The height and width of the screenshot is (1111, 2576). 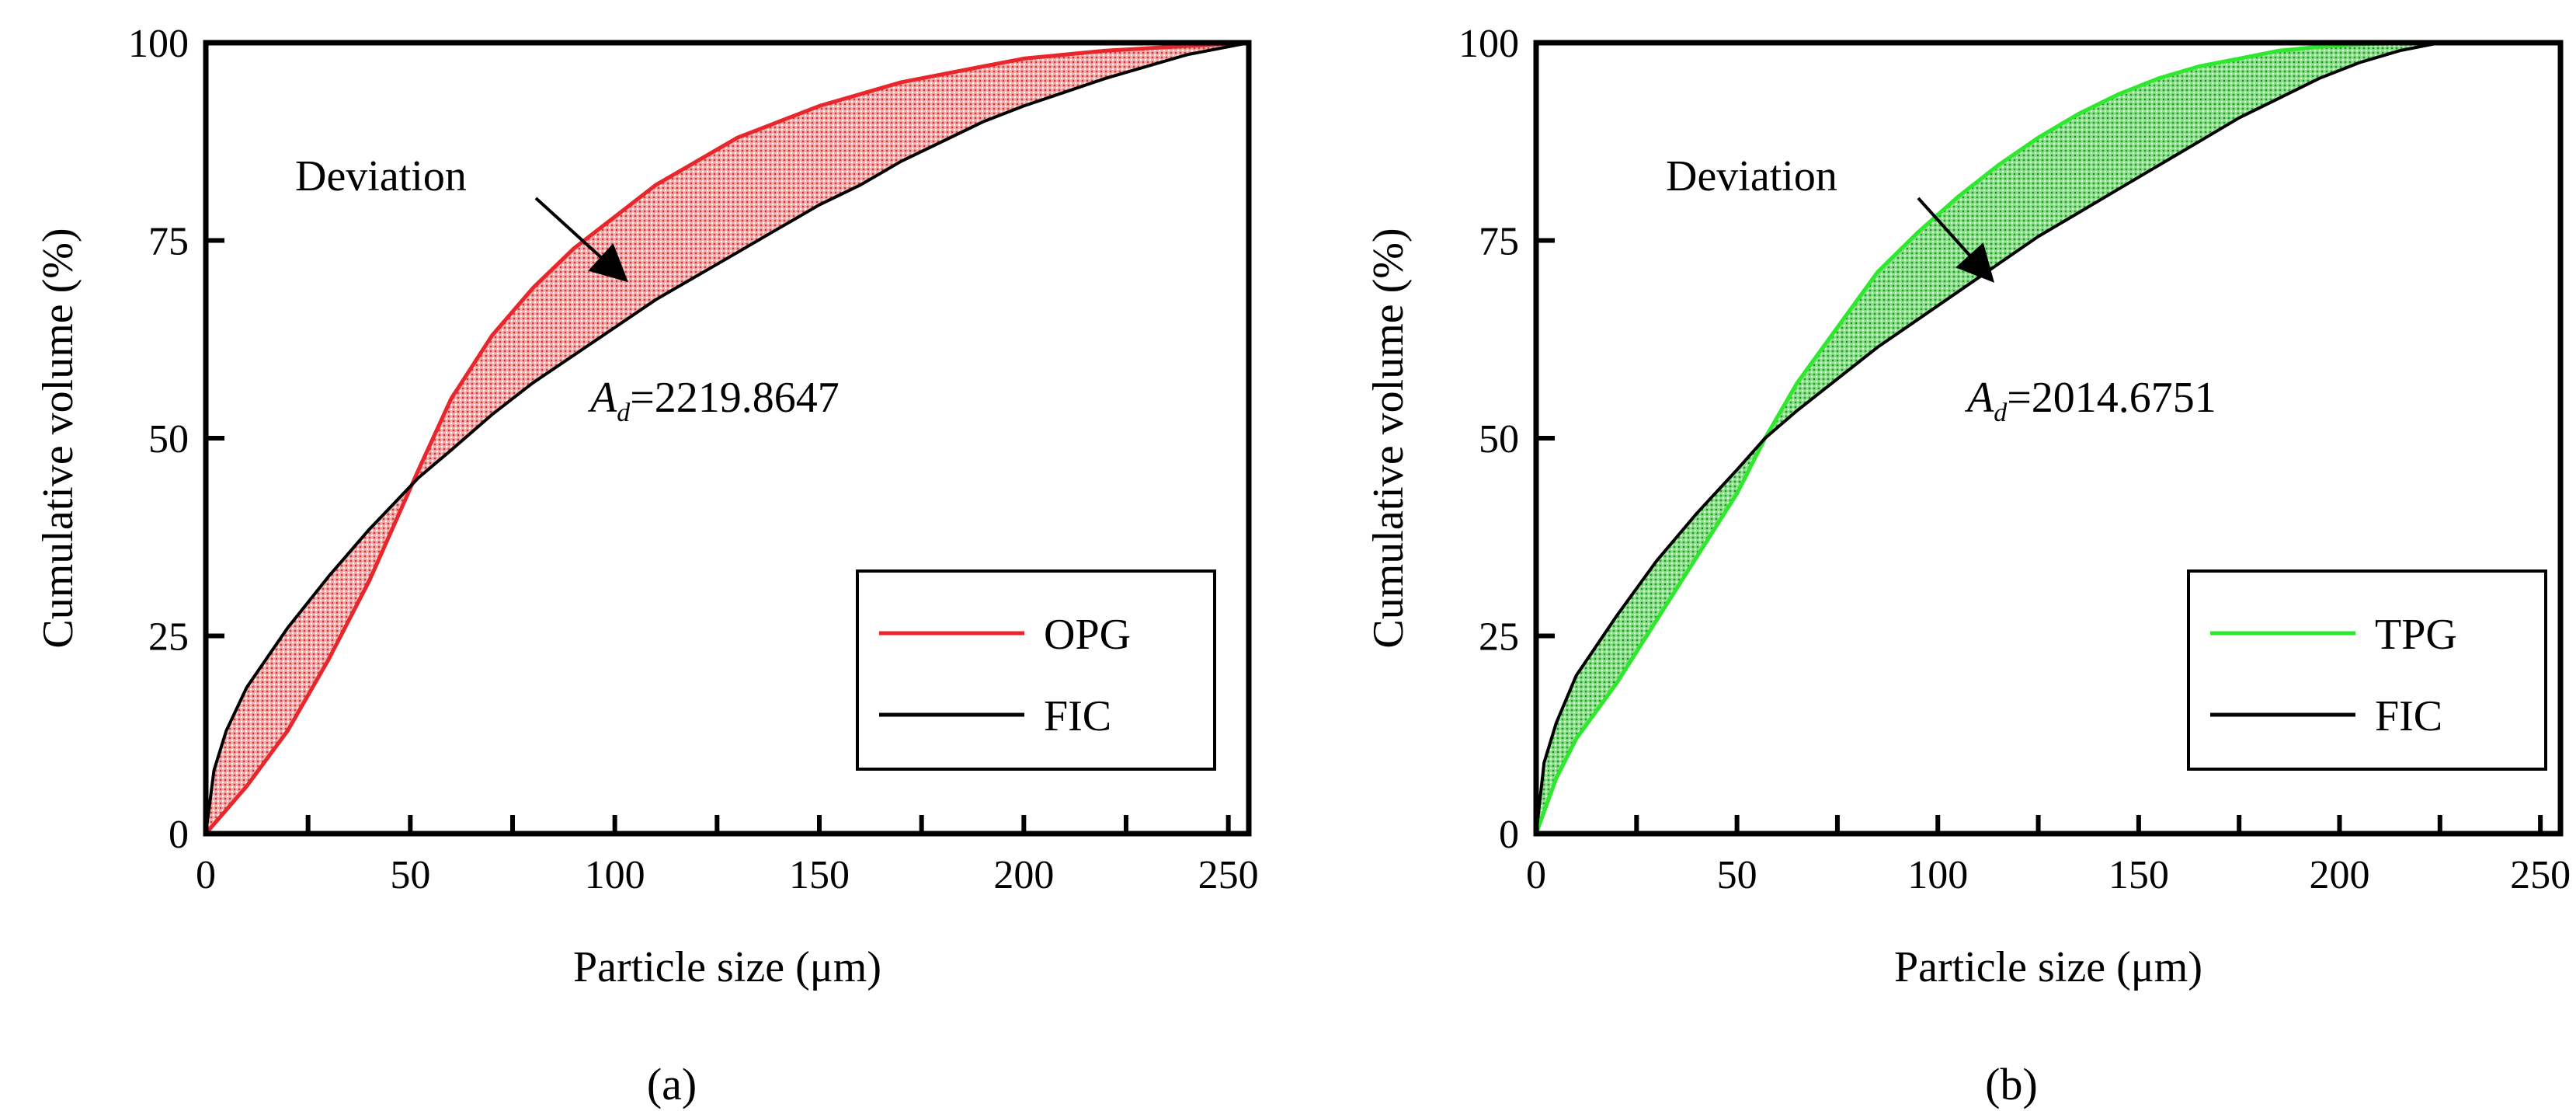 I want to click on area-value-b: =2014.6751, so click(x=2111, y=398).